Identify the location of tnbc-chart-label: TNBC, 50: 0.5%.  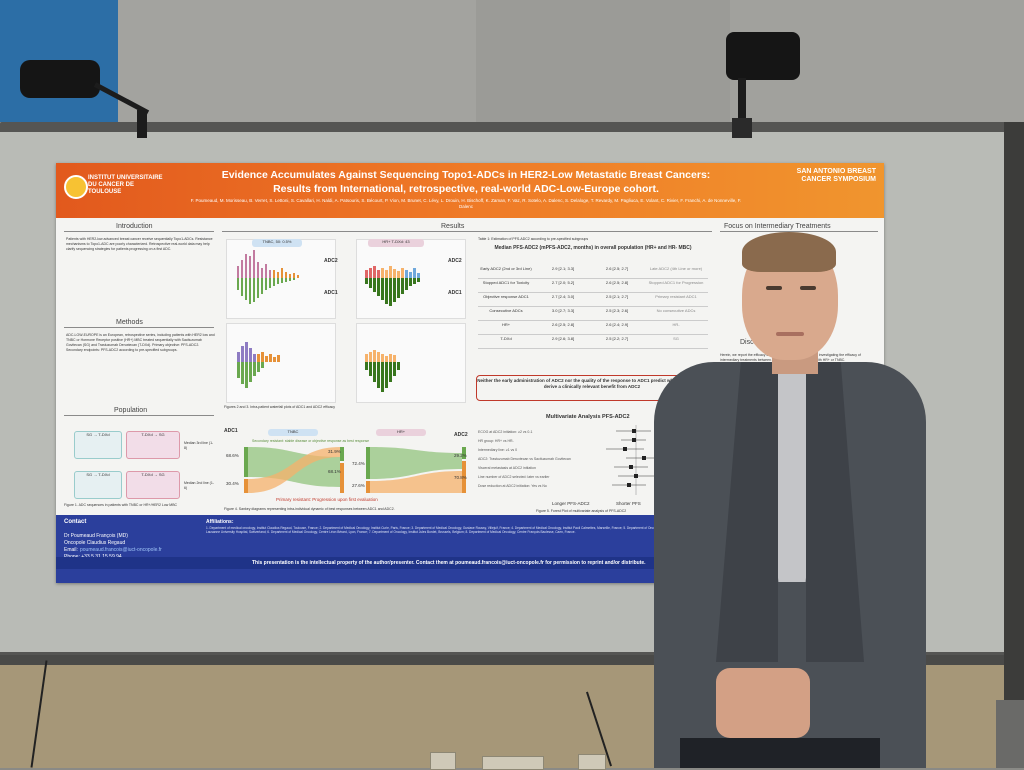
(277, 243).